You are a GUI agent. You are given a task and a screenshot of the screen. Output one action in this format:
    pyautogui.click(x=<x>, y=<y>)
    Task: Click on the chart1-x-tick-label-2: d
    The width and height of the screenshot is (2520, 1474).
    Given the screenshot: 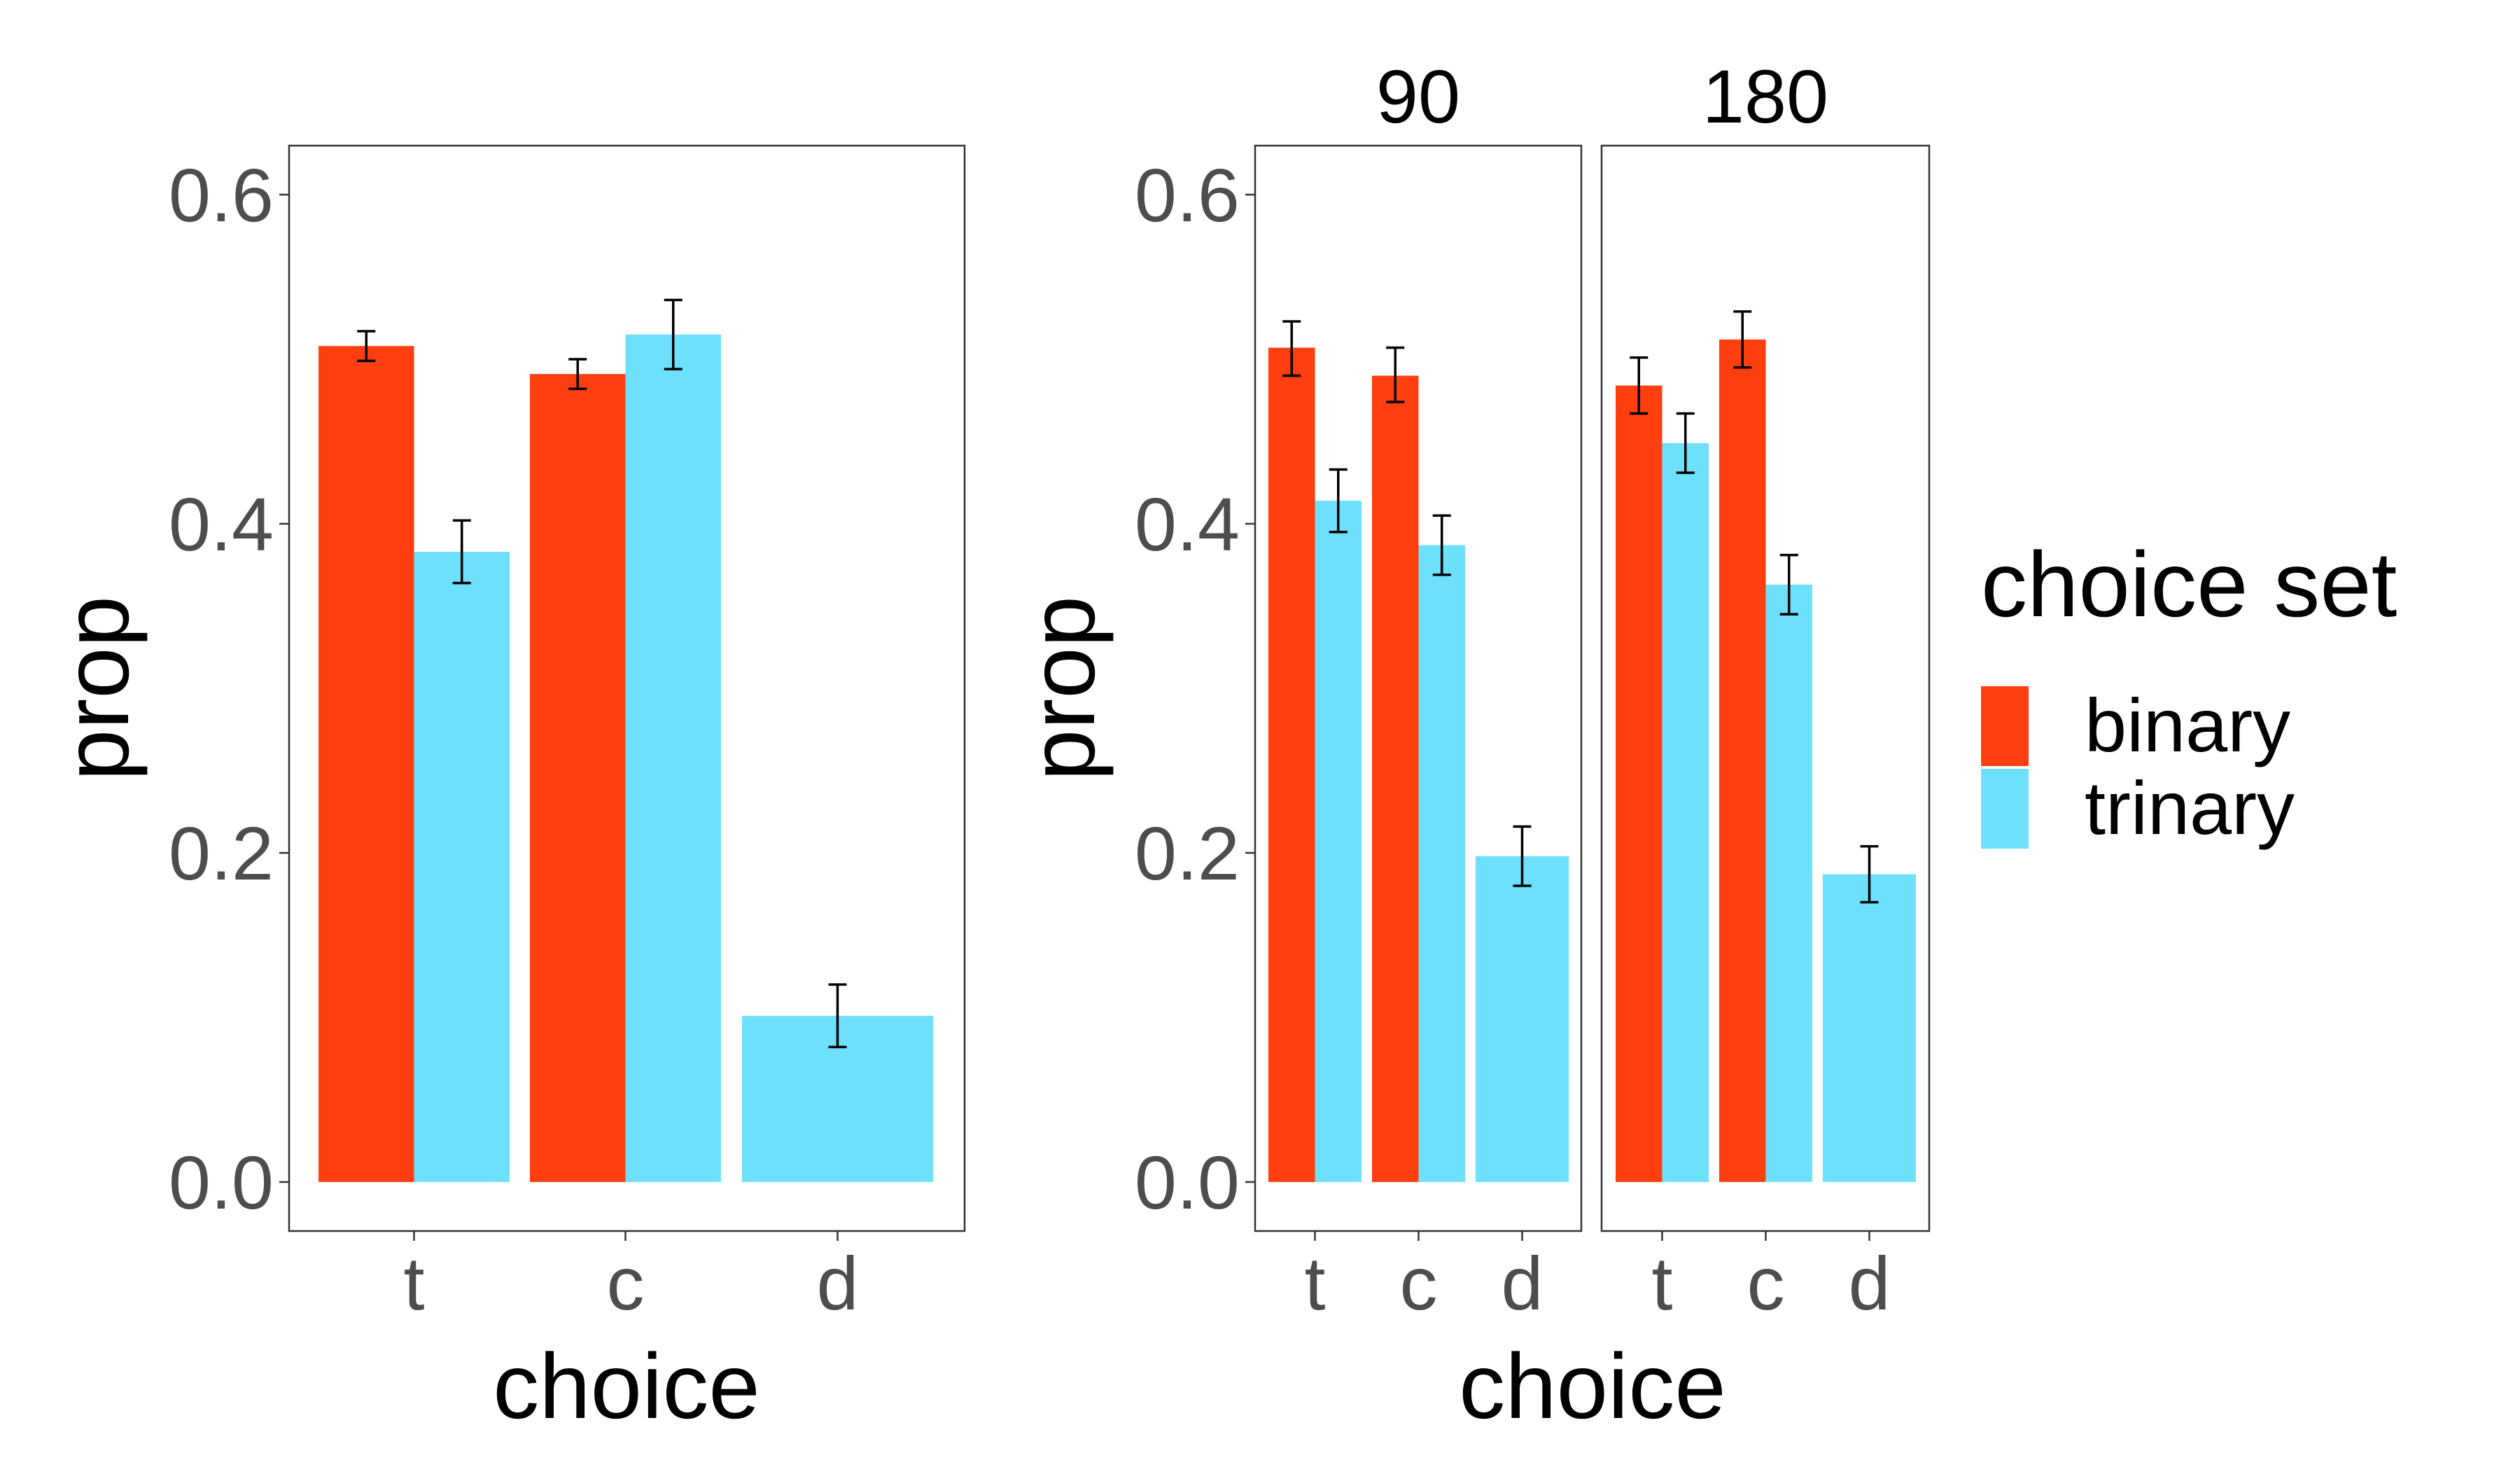 What is the action you would take?
    pyautogui.click(x=837, y=1283)
    